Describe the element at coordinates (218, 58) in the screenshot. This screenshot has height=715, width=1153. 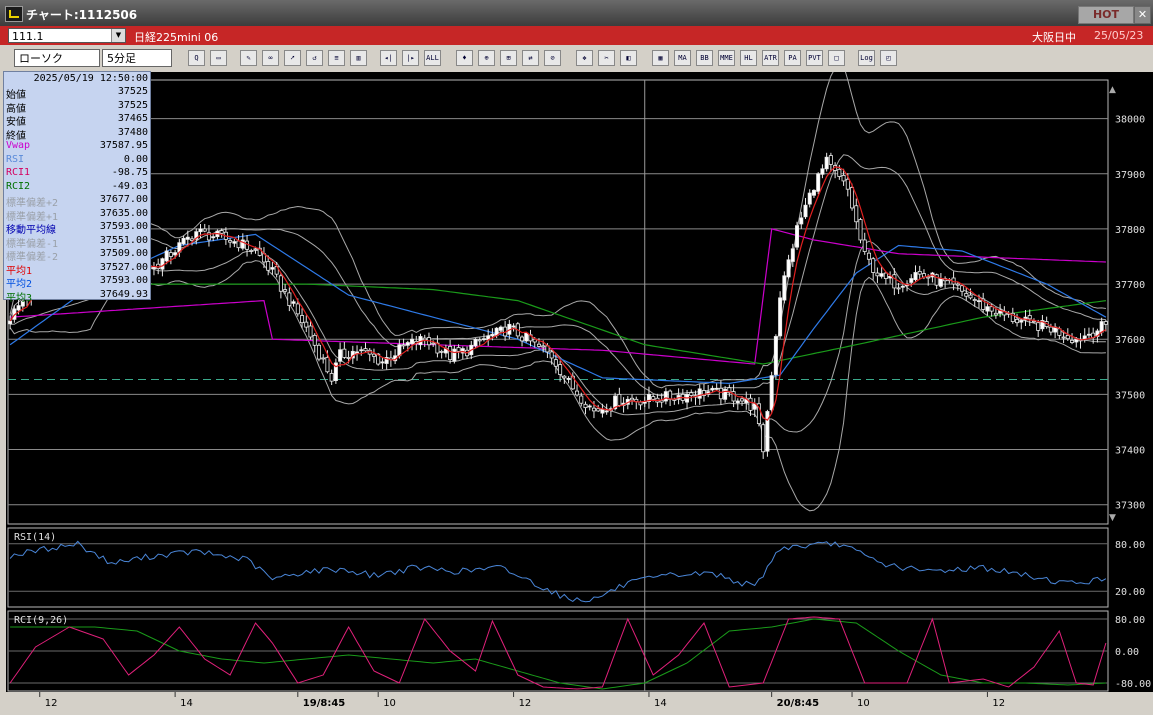
I see `window-icon: ▭` at that location.